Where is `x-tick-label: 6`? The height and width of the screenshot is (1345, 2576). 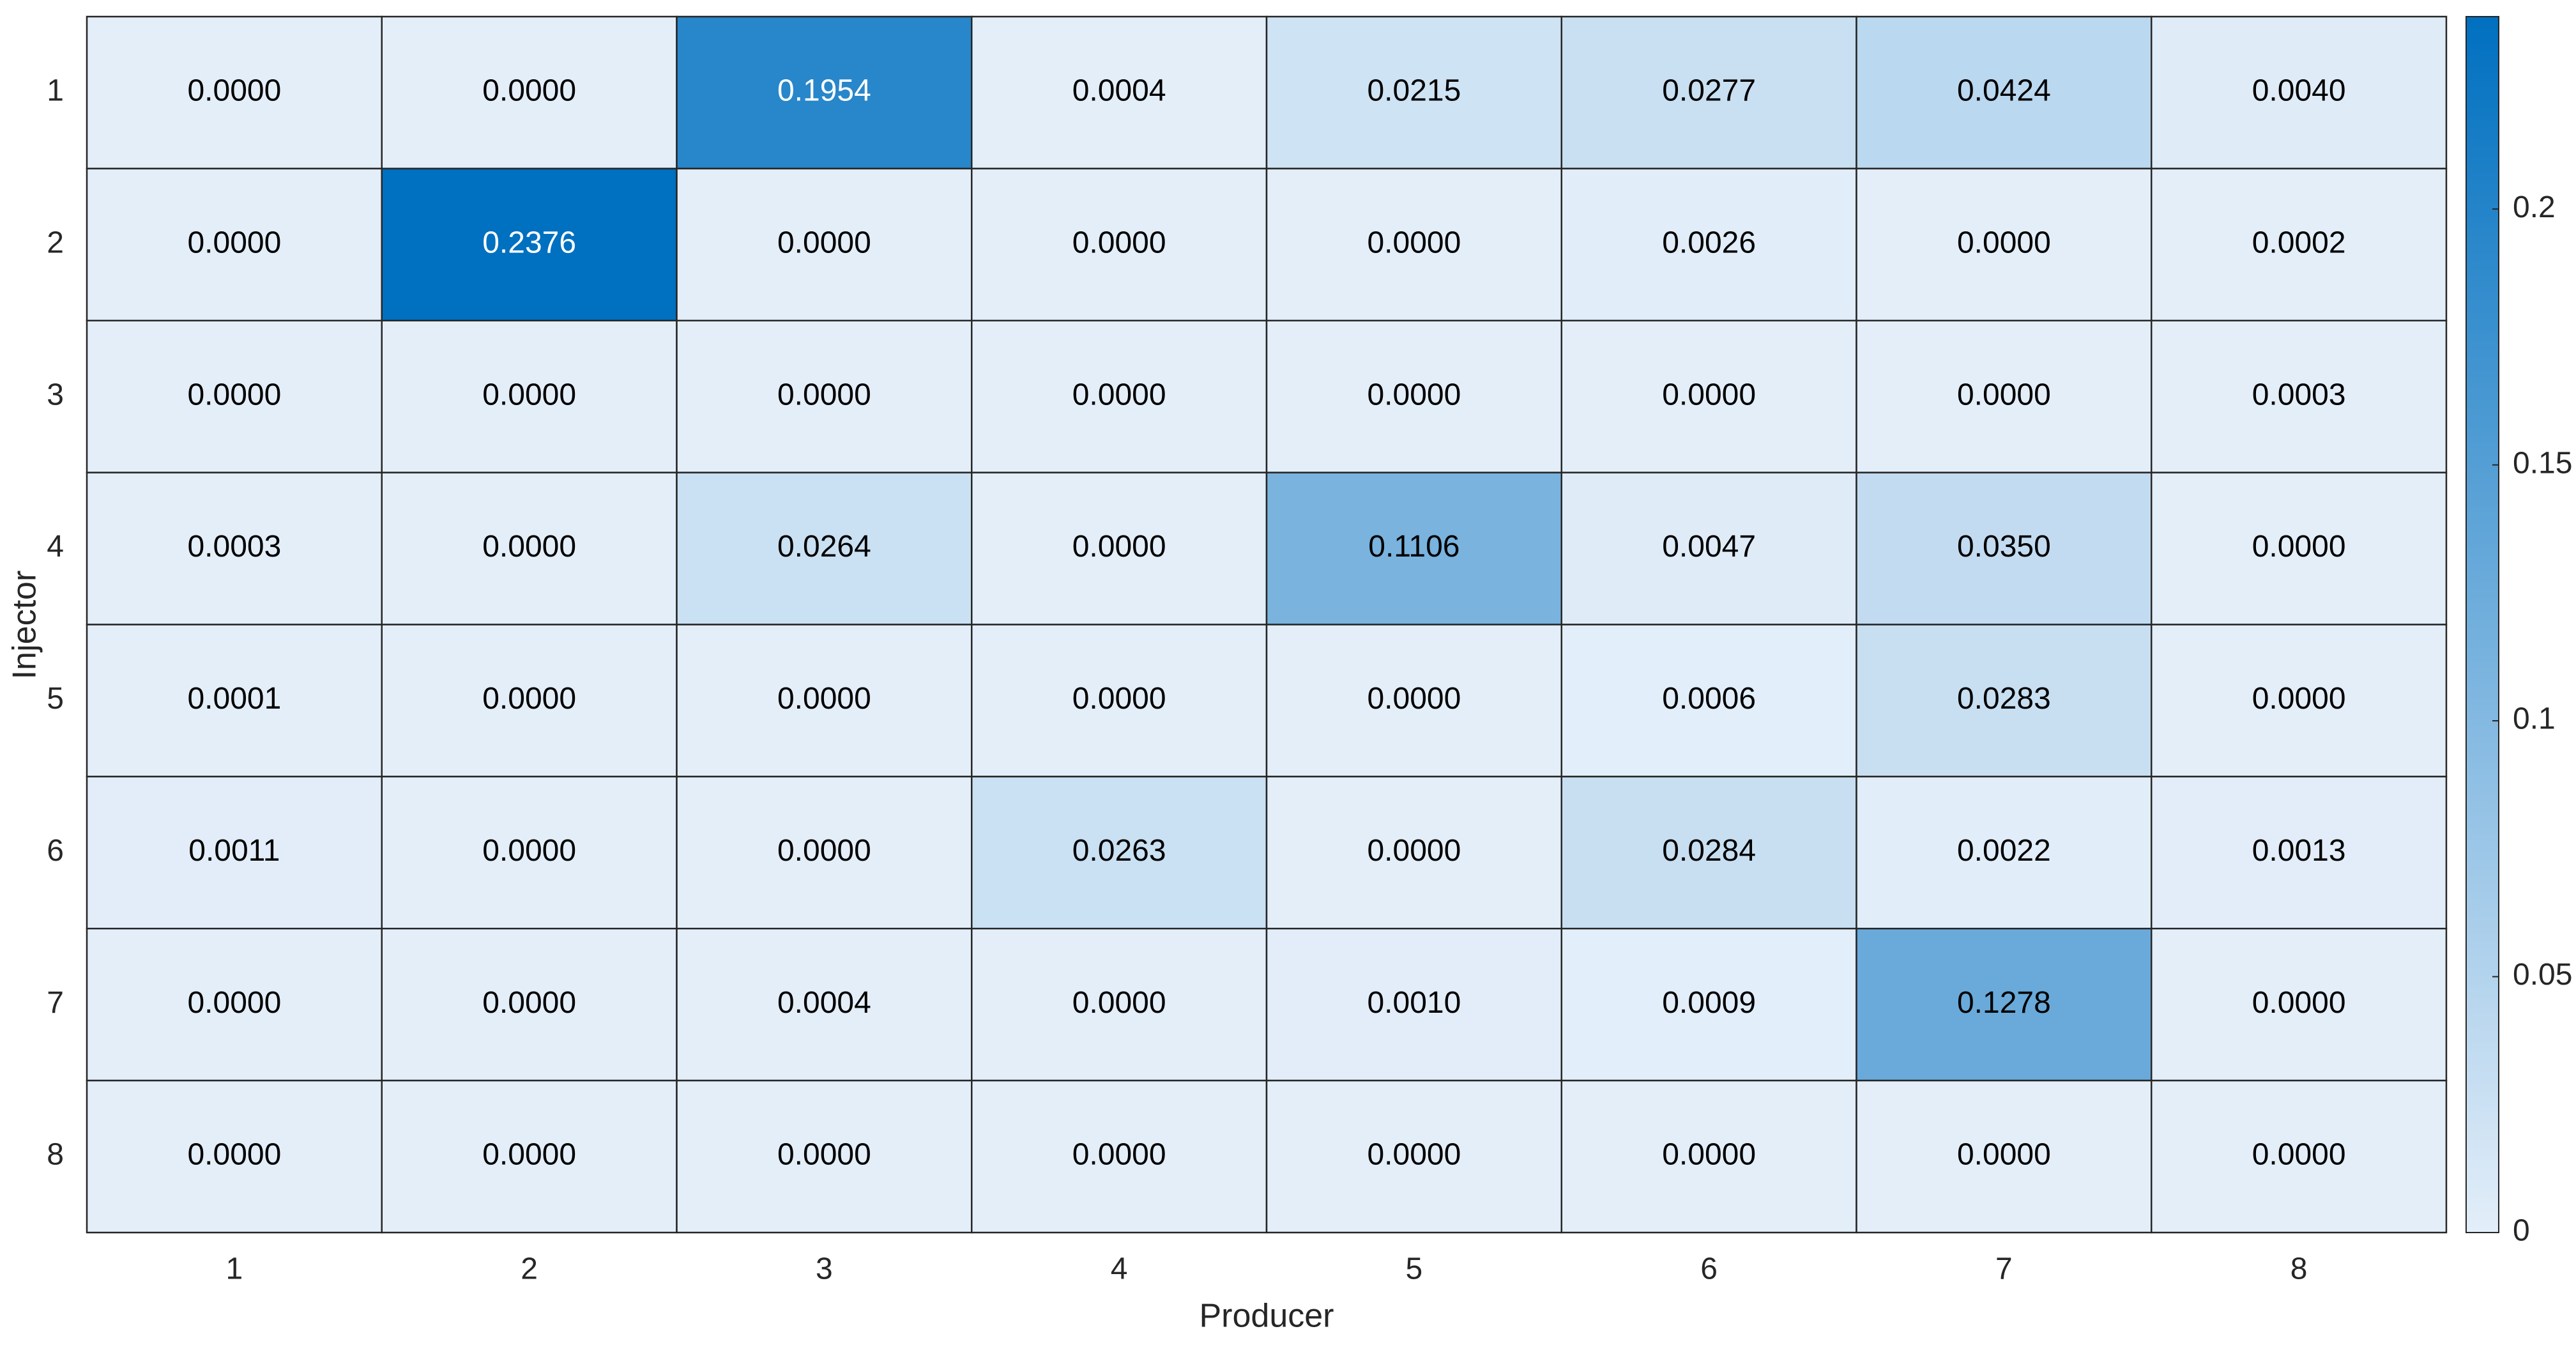
x-tick-label: 6 is located at coordinates (1709, 1269).